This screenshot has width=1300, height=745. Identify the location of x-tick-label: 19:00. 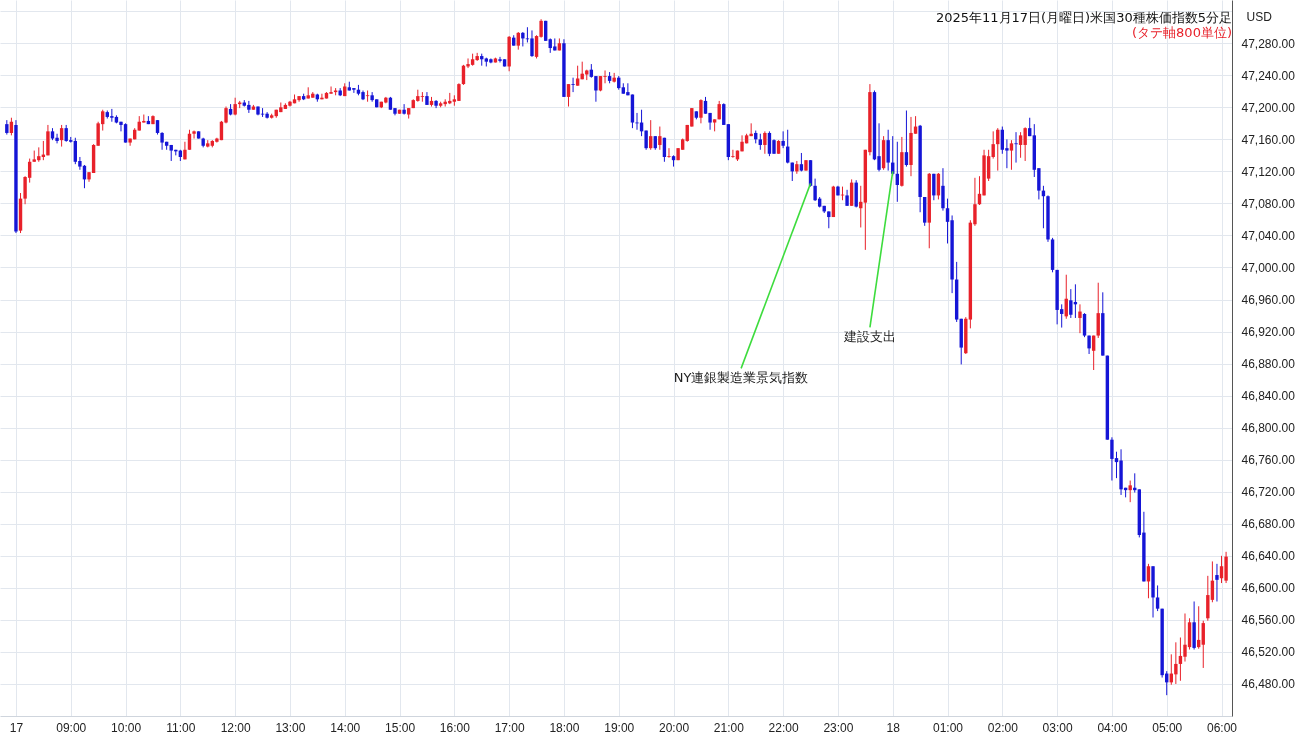
(619, 727).